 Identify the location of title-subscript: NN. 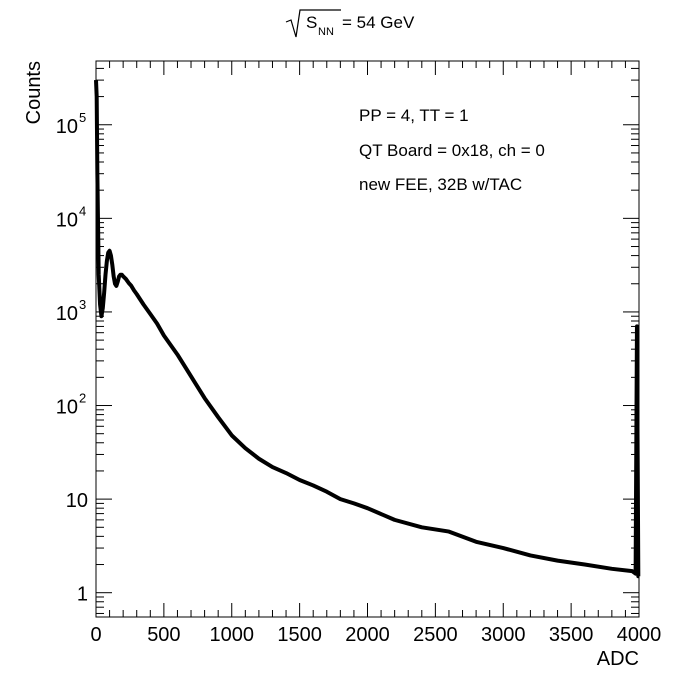
(326, 32).